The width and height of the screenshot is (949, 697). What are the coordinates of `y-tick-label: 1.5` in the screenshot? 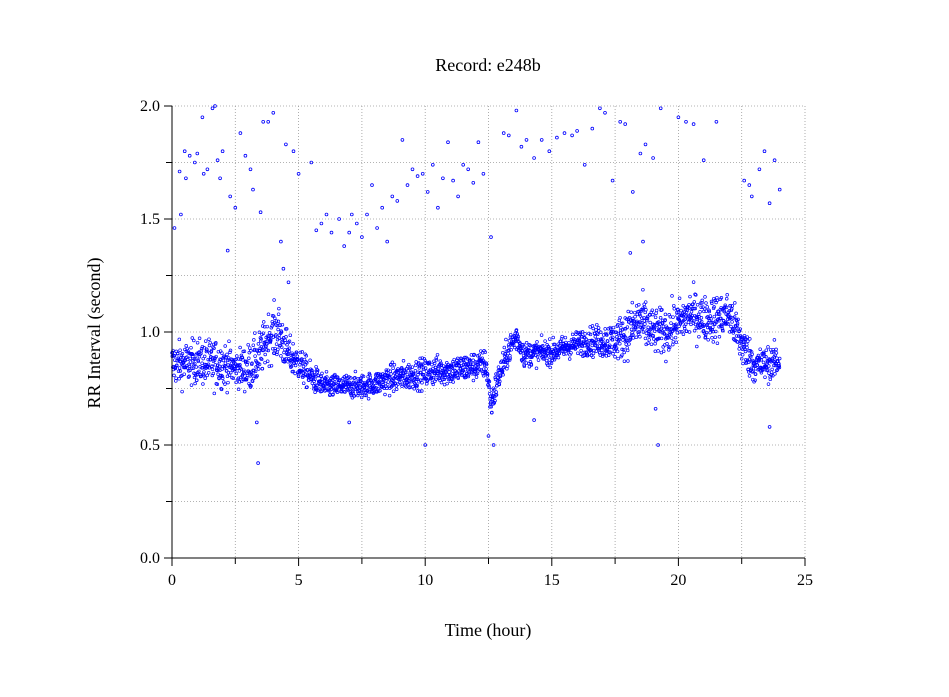 It's located at (150, 219).